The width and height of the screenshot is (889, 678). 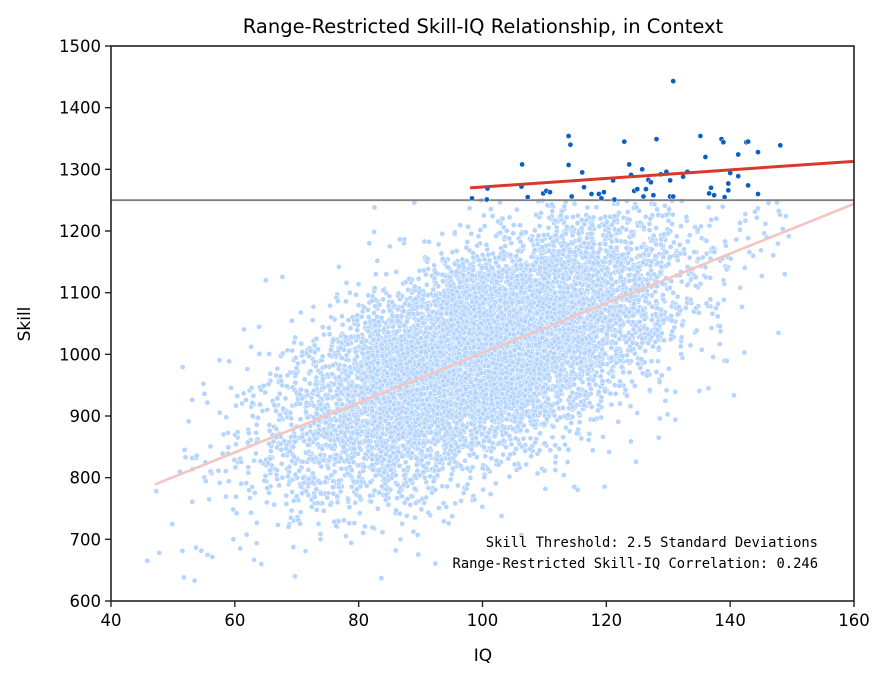 What do you see at coordinates (86, 478) in the screenshot?
I see `y-tick-label: 800` at bounding box center [86, 478].